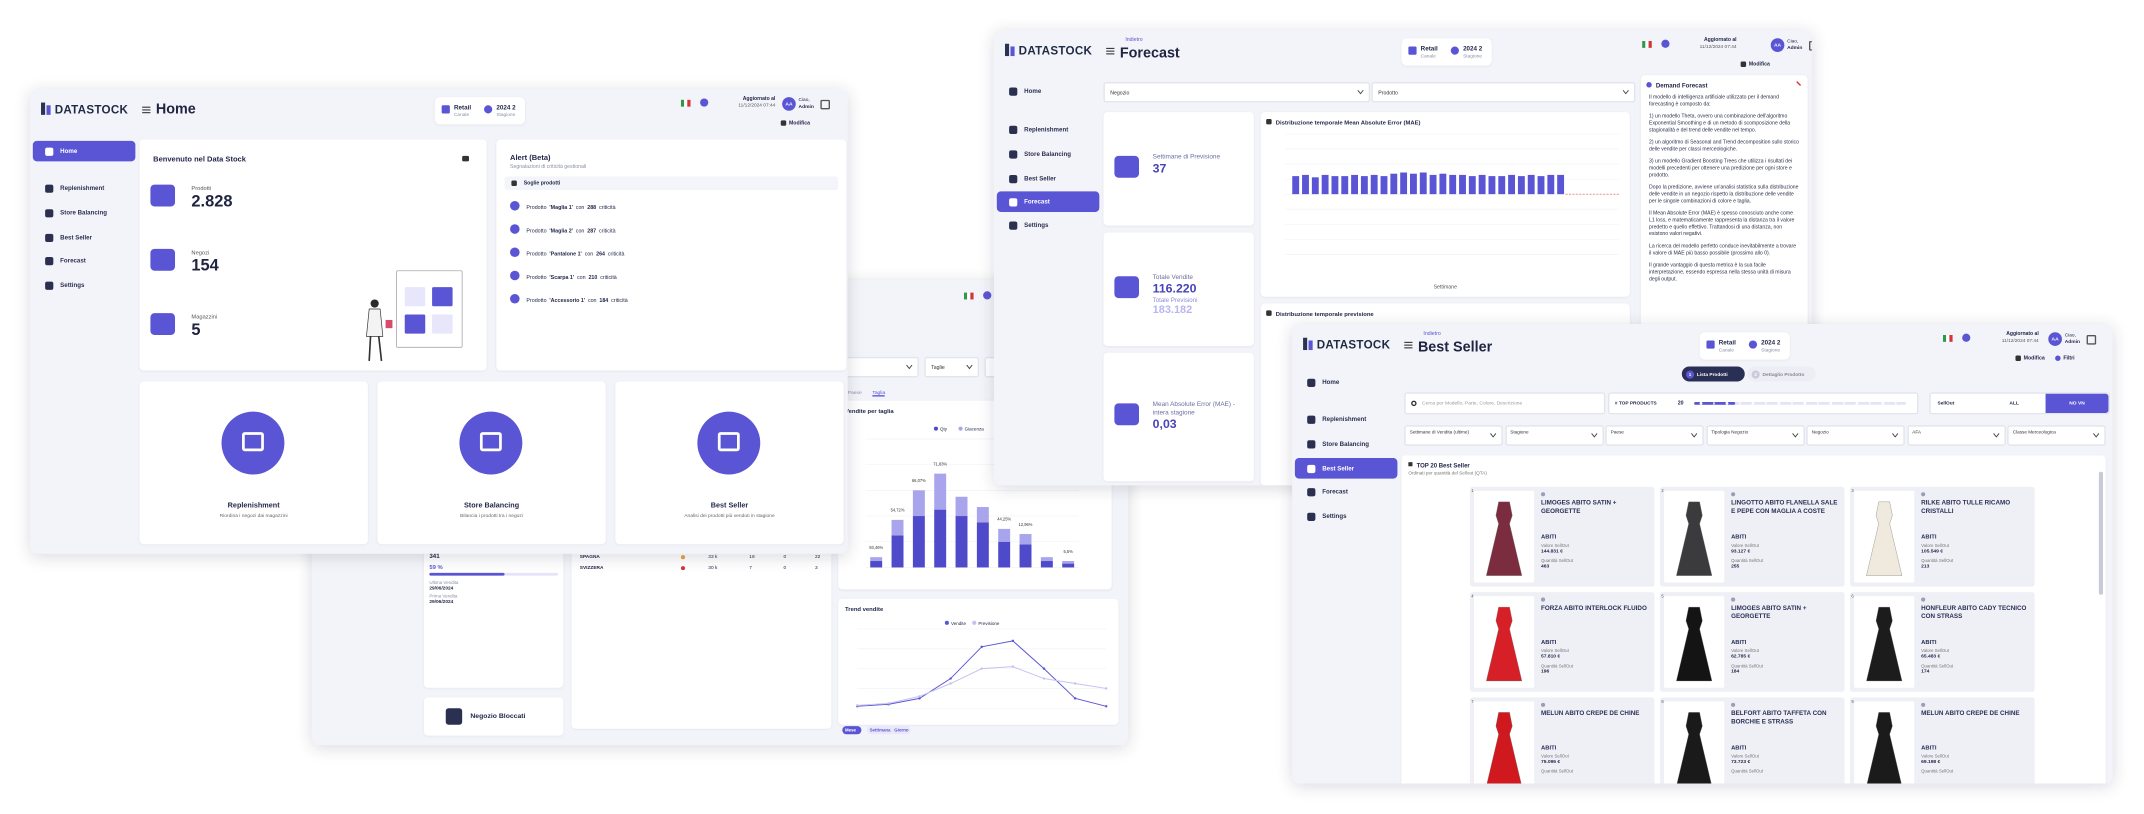 This screenshot has width=2144, height=814. What do you see at coordinates (1735, 671) in the screenshot?
I see `product-qty: 184` at bounding box center [1735, 671].